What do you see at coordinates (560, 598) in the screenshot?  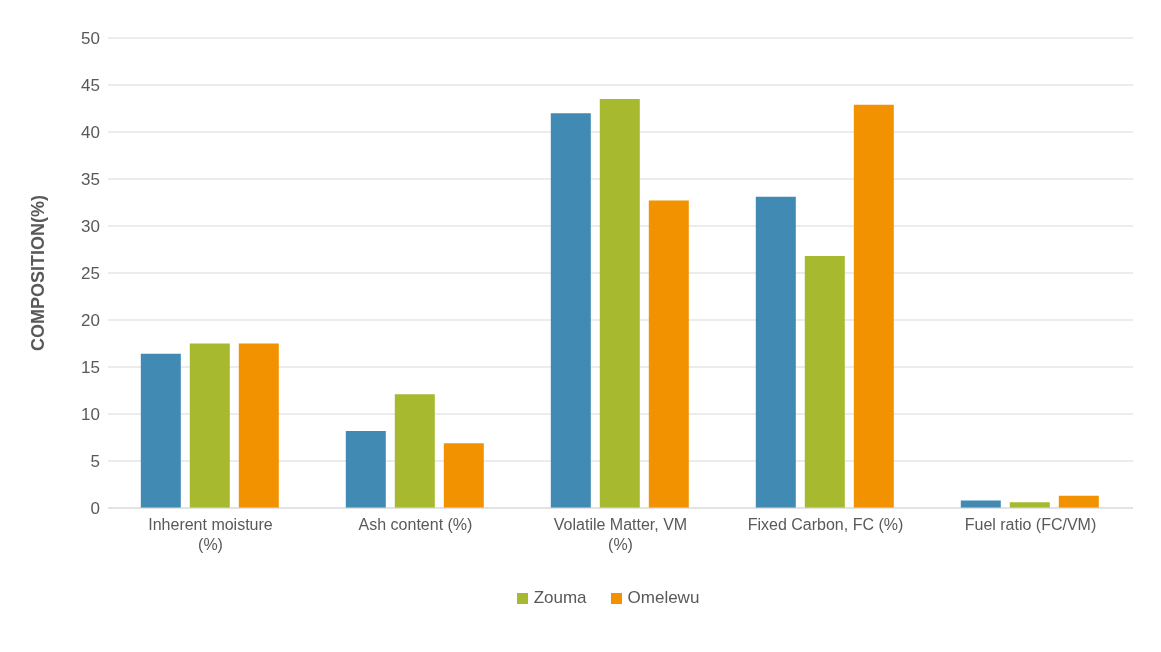 I see `legend-label: Zouma` at bounding box center [560, 598].